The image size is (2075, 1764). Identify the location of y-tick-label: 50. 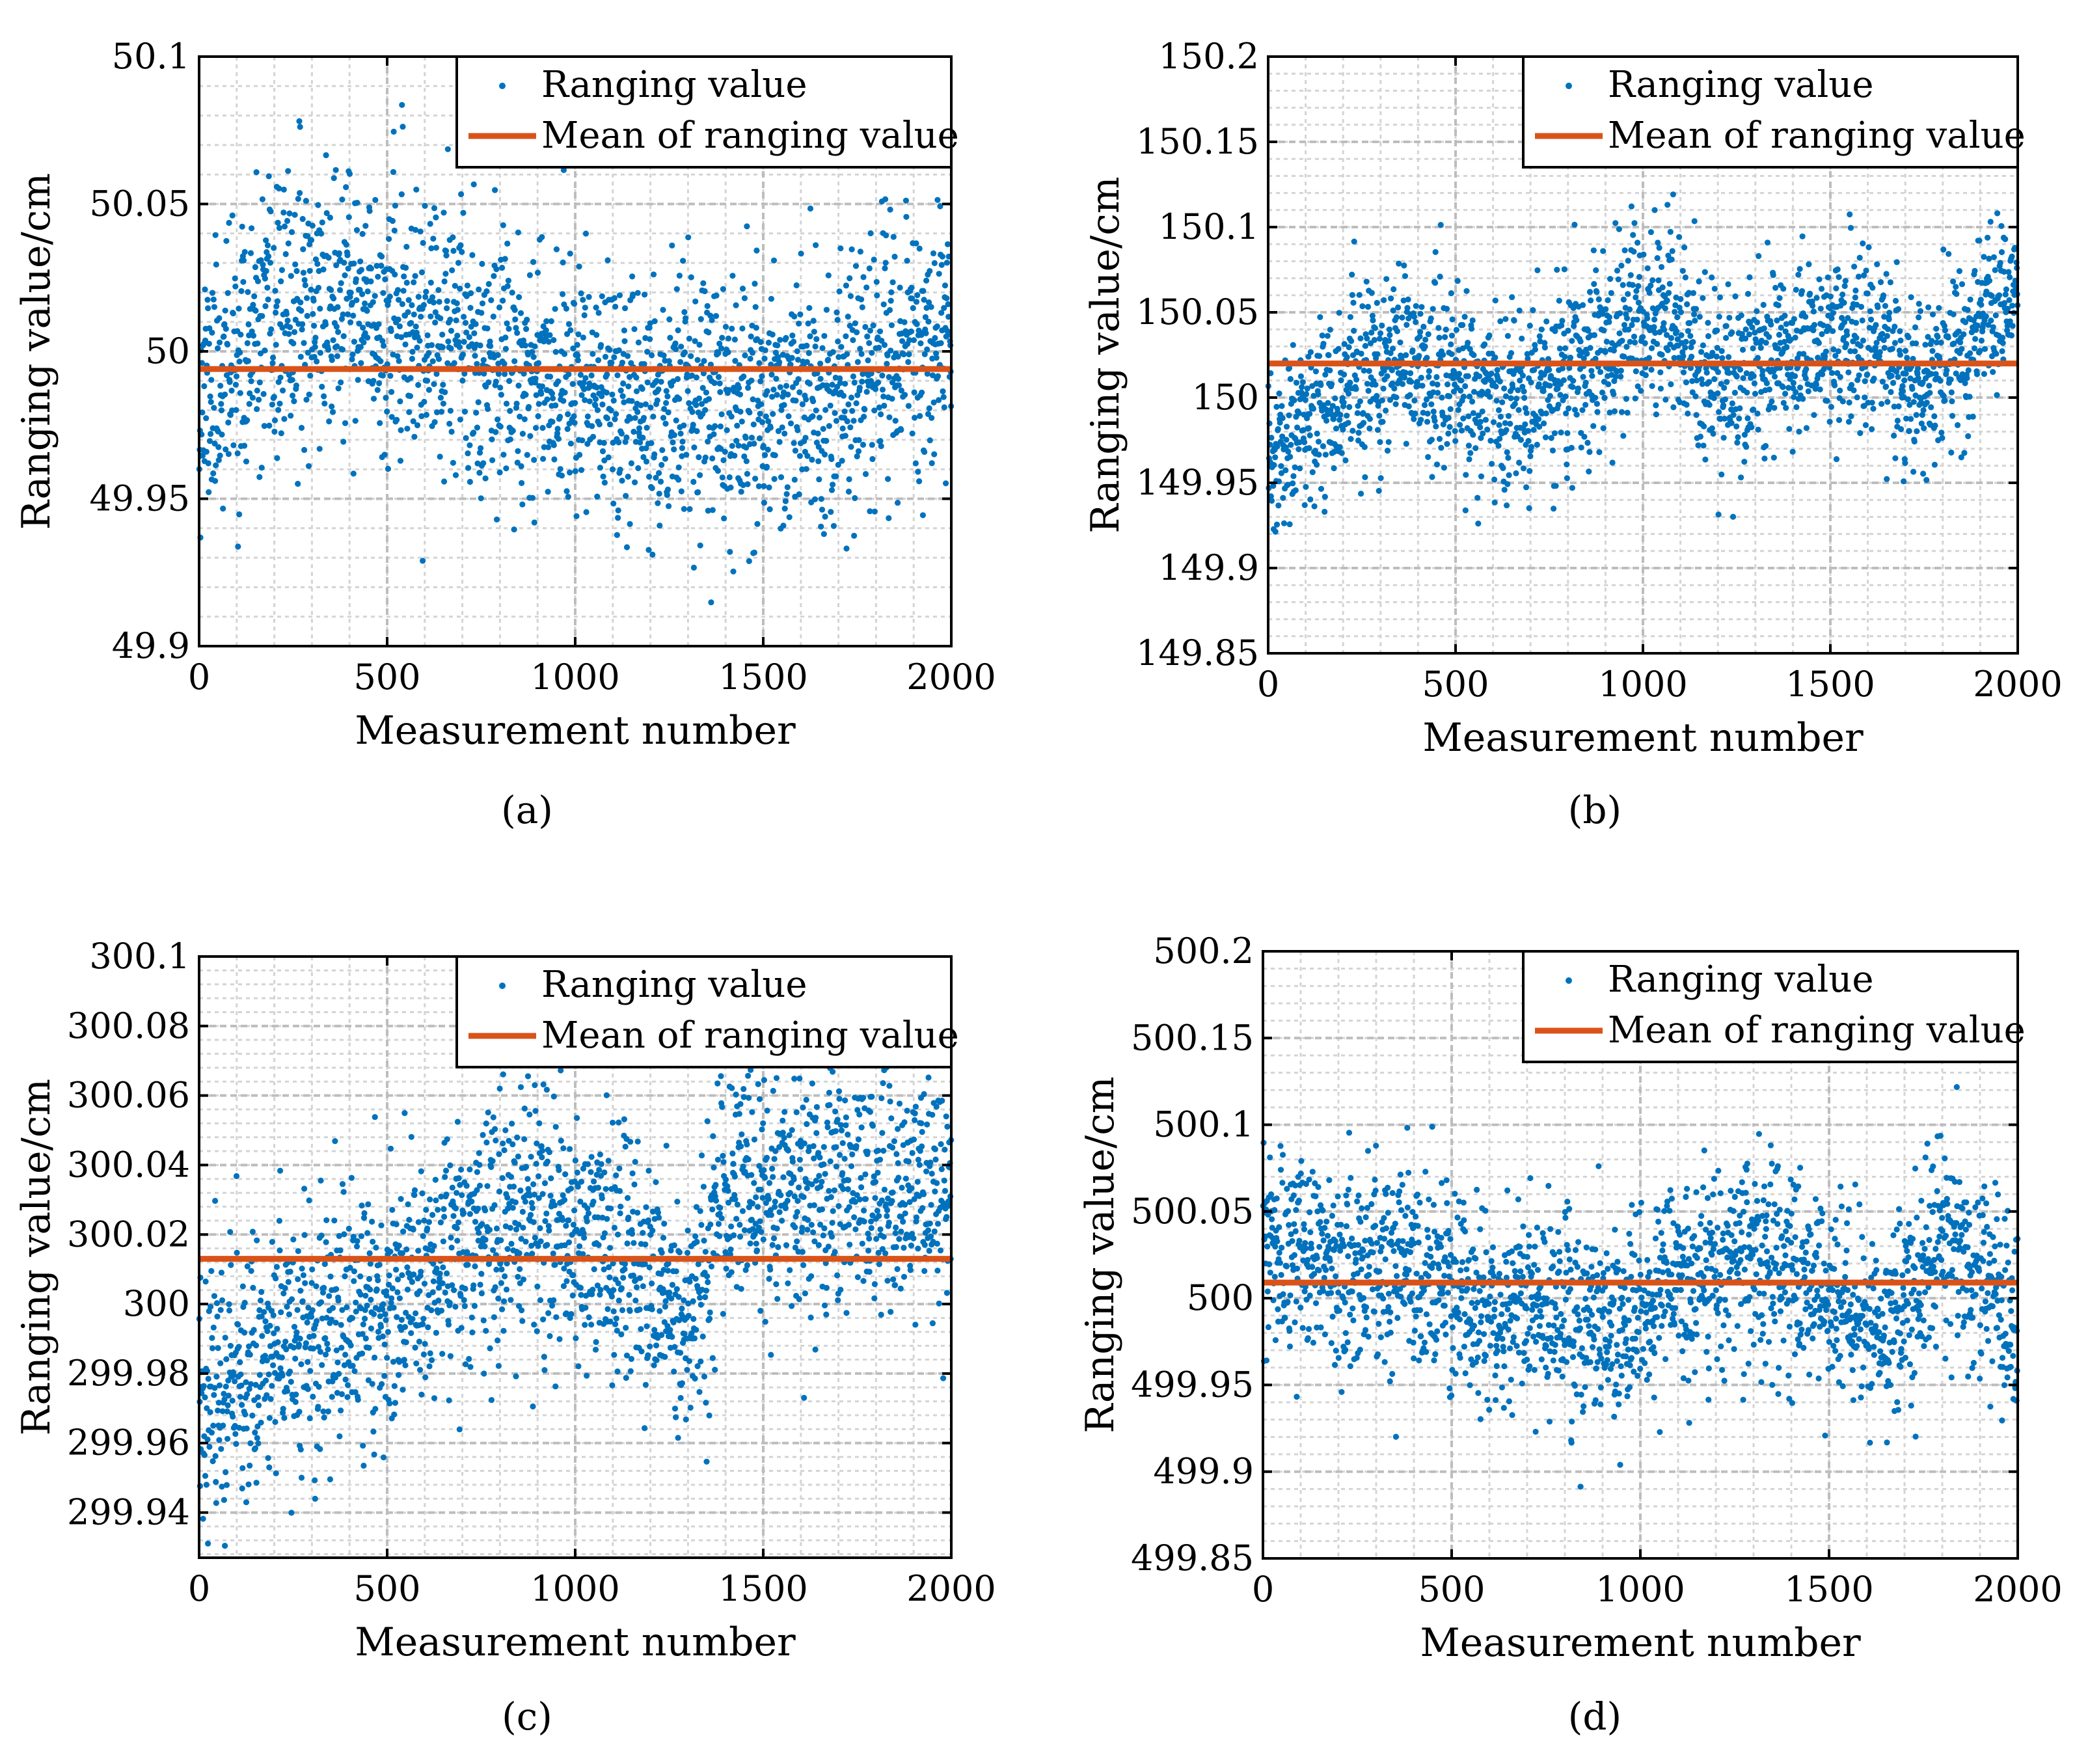
(167, 351).